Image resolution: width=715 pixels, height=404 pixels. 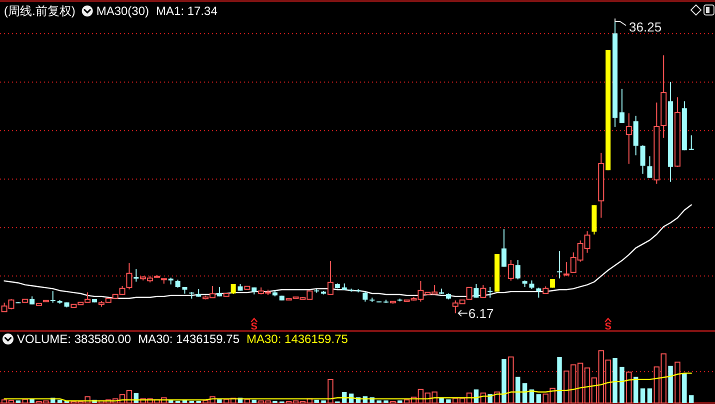 I want to click on text: MA1: 17.34, so click(x=187, y=11).